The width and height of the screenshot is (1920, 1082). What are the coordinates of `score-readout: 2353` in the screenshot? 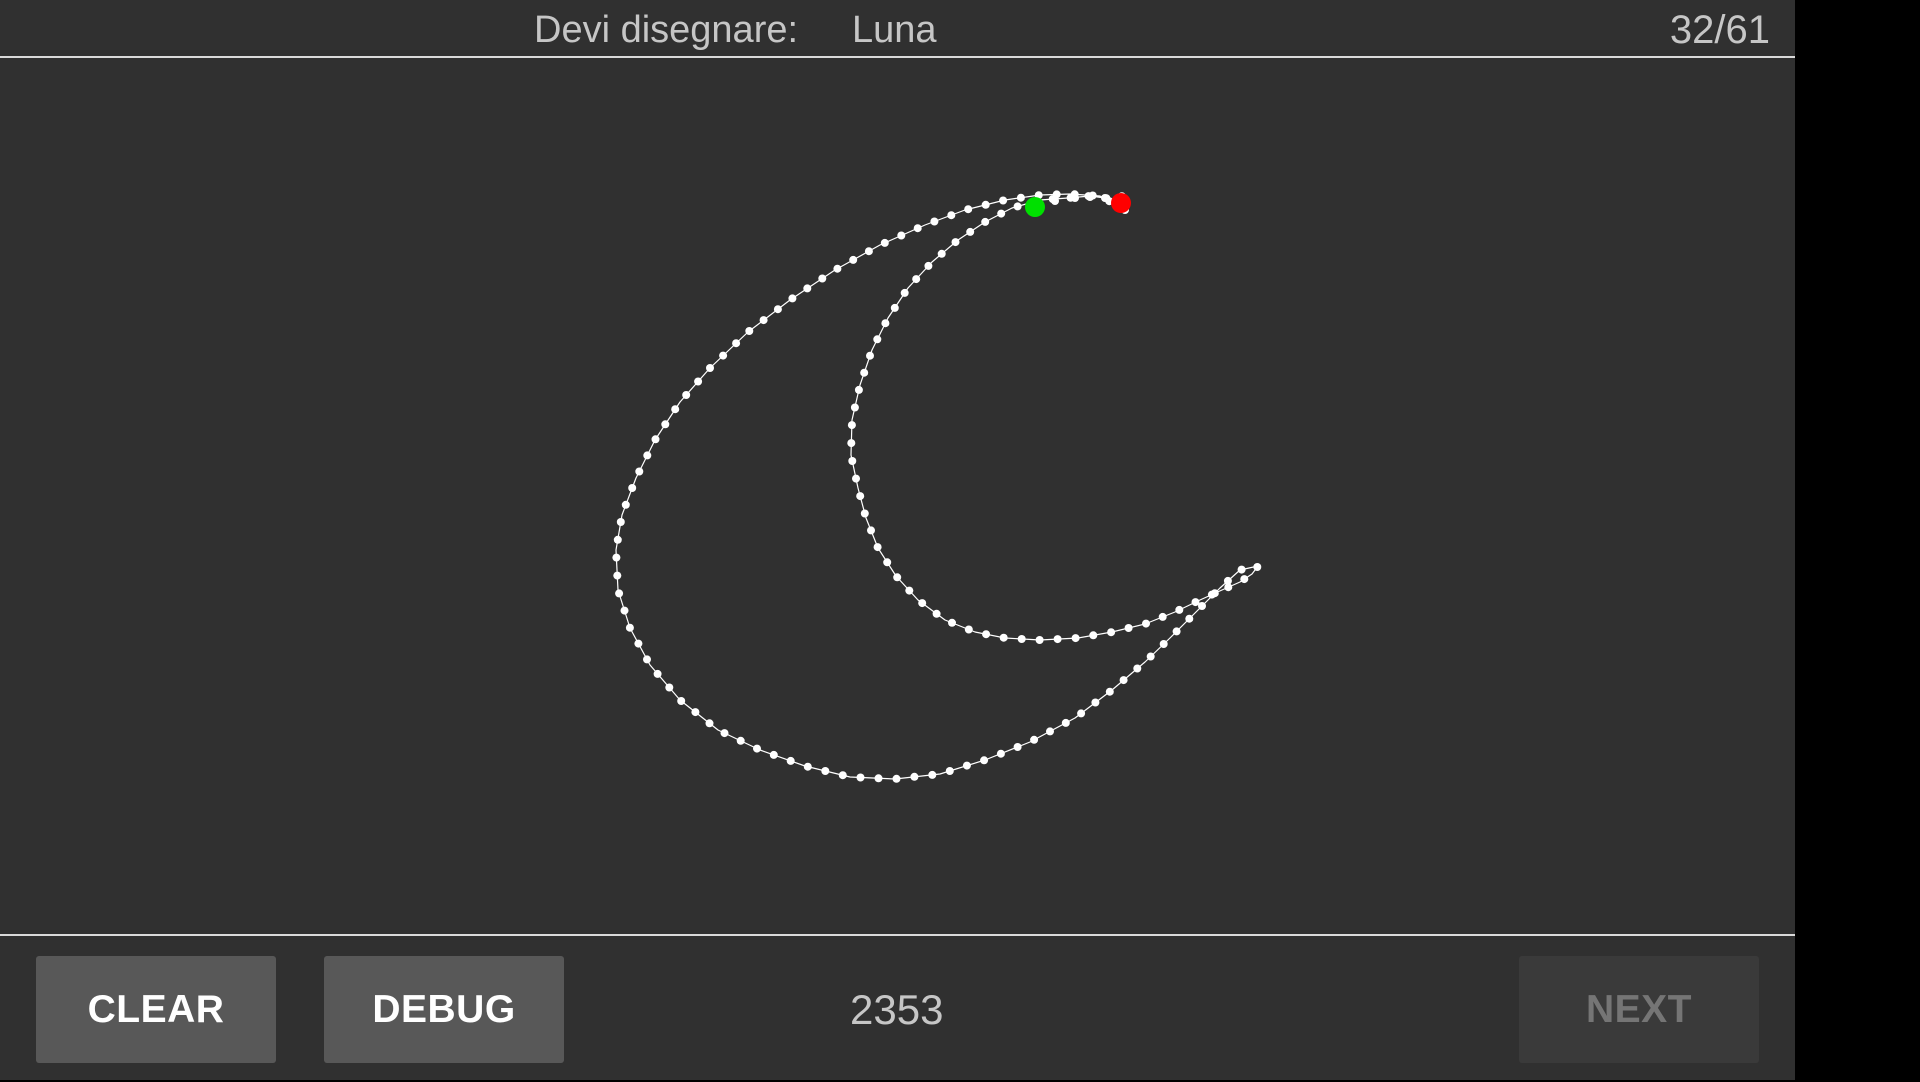 It's located at (897, 1009).